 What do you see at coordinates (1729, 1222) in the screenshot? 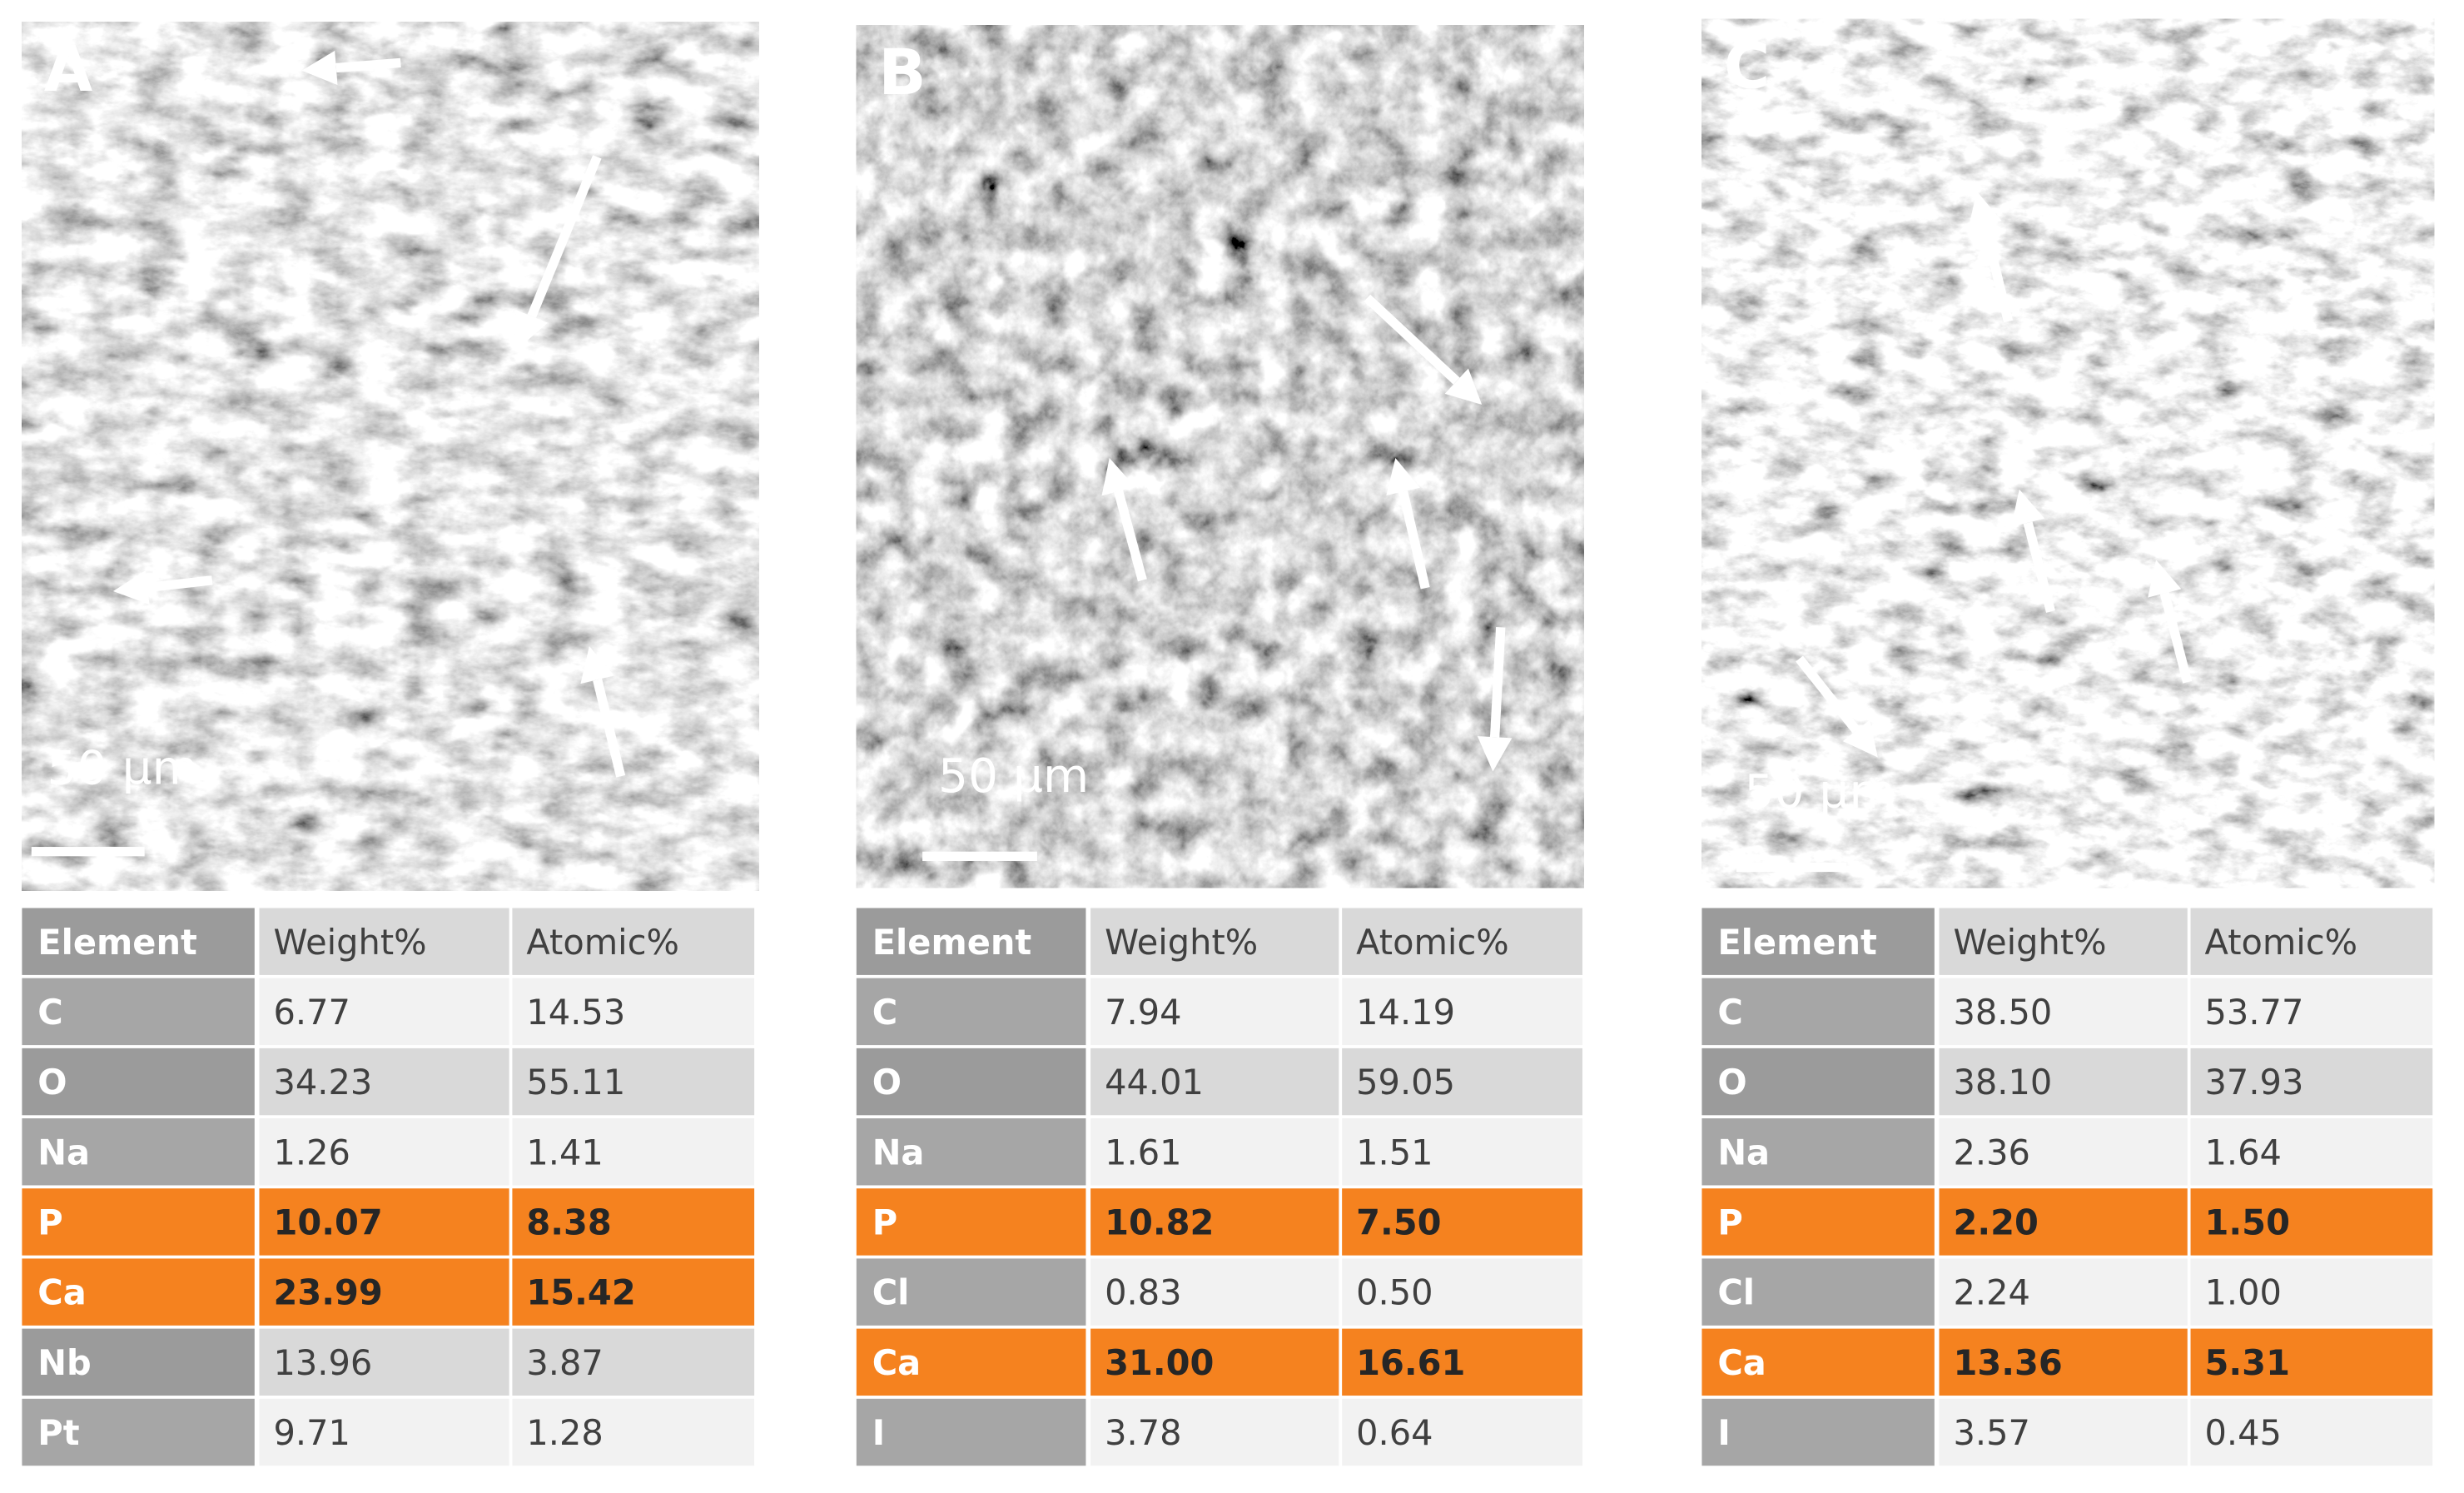
I see `table-text: P` at bounding box center [1729, 1222].